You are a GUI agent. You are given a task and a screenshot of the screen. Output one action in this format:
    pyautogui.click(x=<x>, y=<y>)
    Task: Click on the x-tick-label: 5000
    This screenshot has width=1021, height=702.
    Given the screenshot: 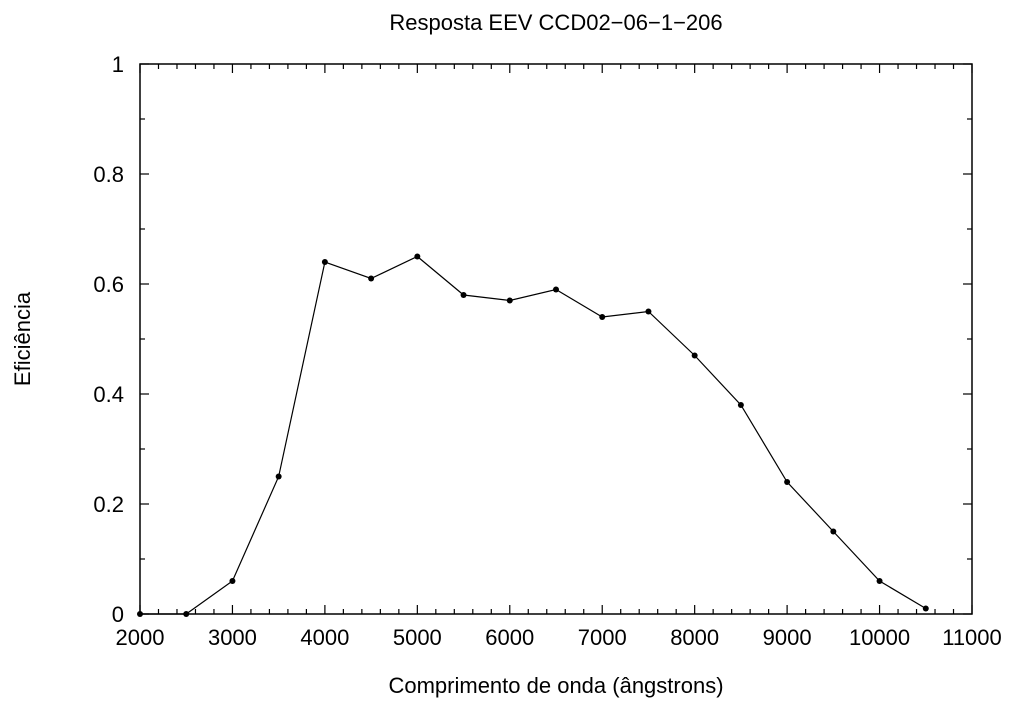 What is the action you would take?
    pyautogui.click(x=417, y=637)
    